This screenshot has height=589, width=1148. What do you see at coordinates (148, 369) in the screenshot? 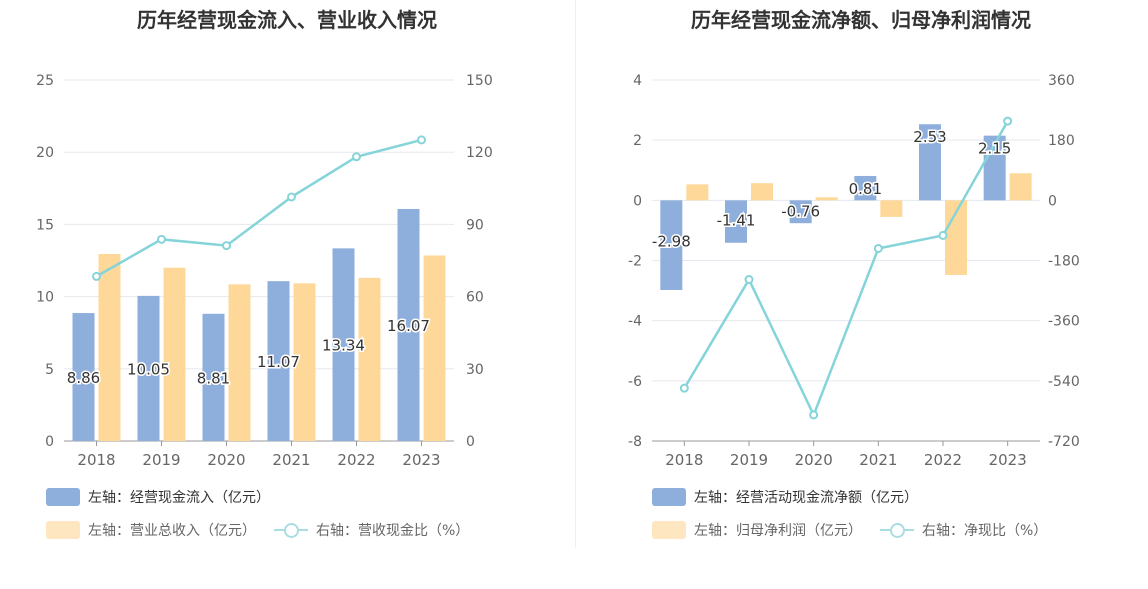
I see `left-data-label: 10.05` at bounding box center [148, 369].